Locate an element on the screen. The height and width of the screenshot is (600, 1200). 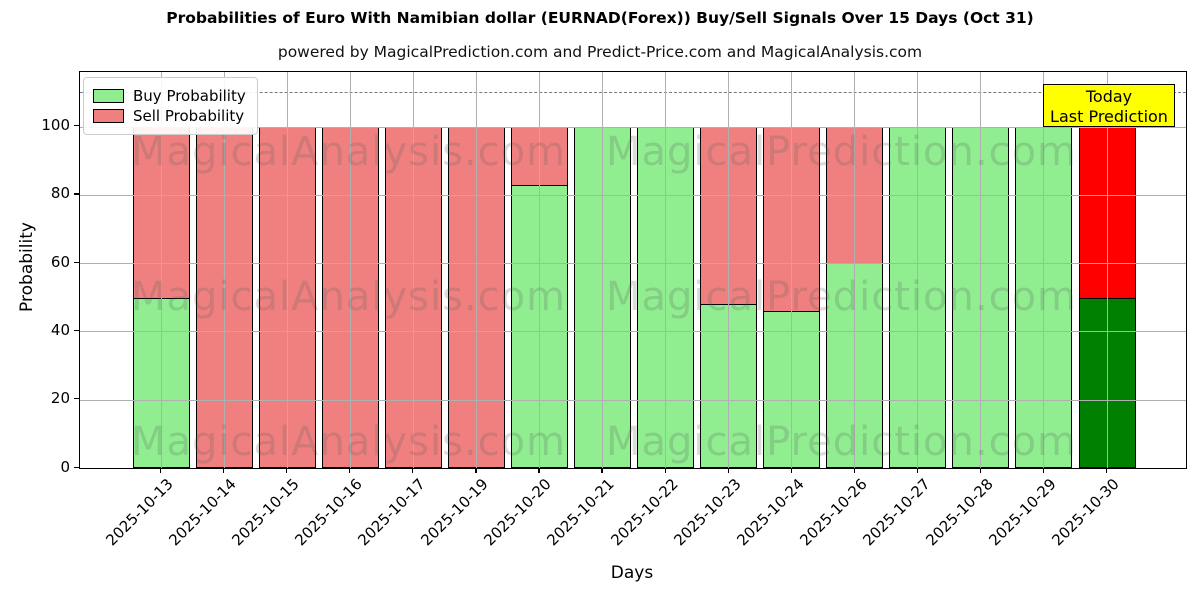
legend-item-sell: Sell Probability is located at coordinates (169, 116).